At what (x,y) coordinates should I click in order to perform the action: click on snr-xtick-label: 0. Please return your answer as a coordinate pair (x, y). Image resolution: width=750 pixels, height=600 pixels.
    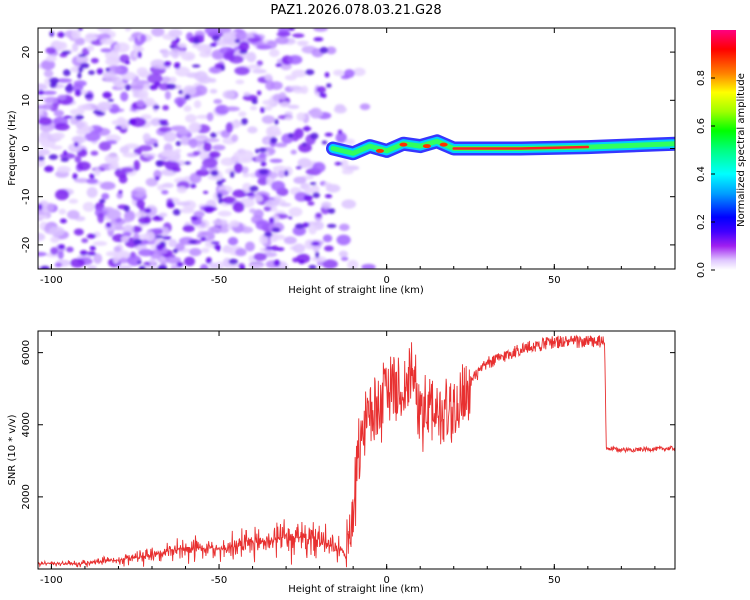
    Looking at the image, I should click on (386, 580).